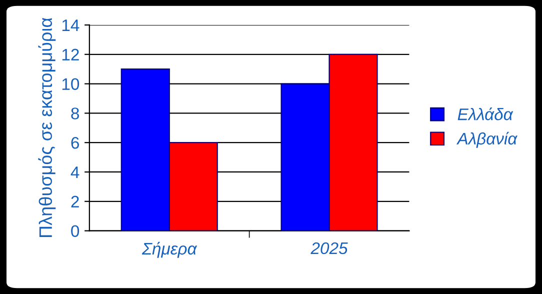 This screenshot has width=542, height=294. What do you see at coordinates (75, 172) in the screenshot?
I see `y-tick-label: 4` at bounding box center [75, 172].